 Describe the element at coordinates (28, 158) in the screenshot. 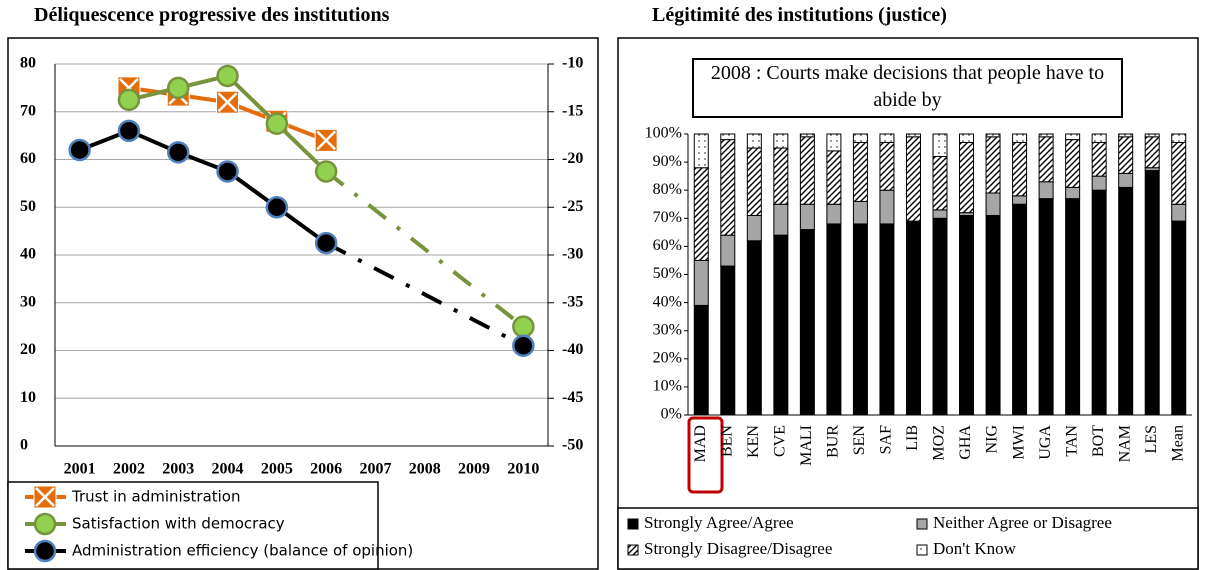

I see `y-tick-label: 60` at that location.